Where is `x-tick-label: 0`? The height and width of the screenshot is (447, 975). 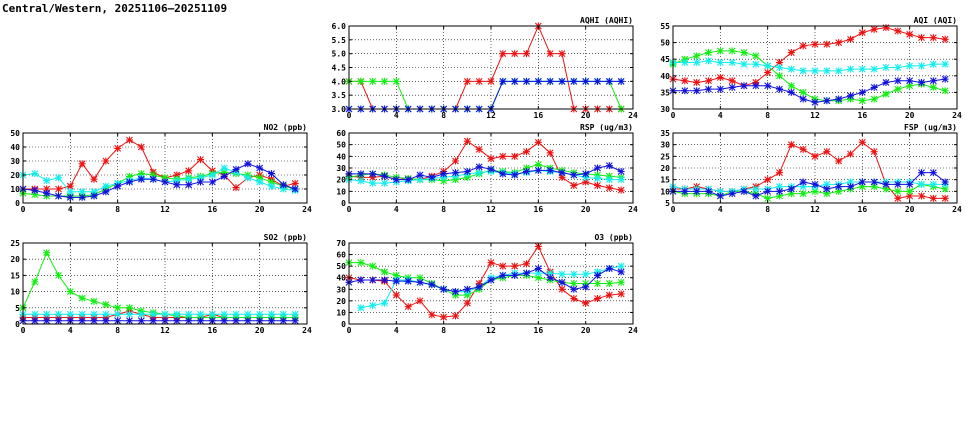 x-tick-label: 0 is located at coordinates (349, 330).